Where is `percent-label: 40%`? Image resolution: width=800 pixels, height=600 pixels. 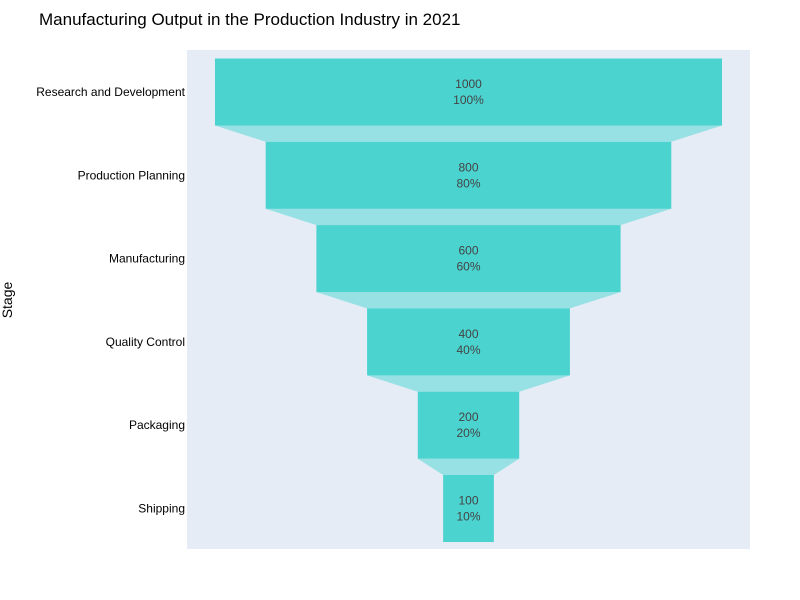
percent-label: 40% is located at coordinates (468, 350).